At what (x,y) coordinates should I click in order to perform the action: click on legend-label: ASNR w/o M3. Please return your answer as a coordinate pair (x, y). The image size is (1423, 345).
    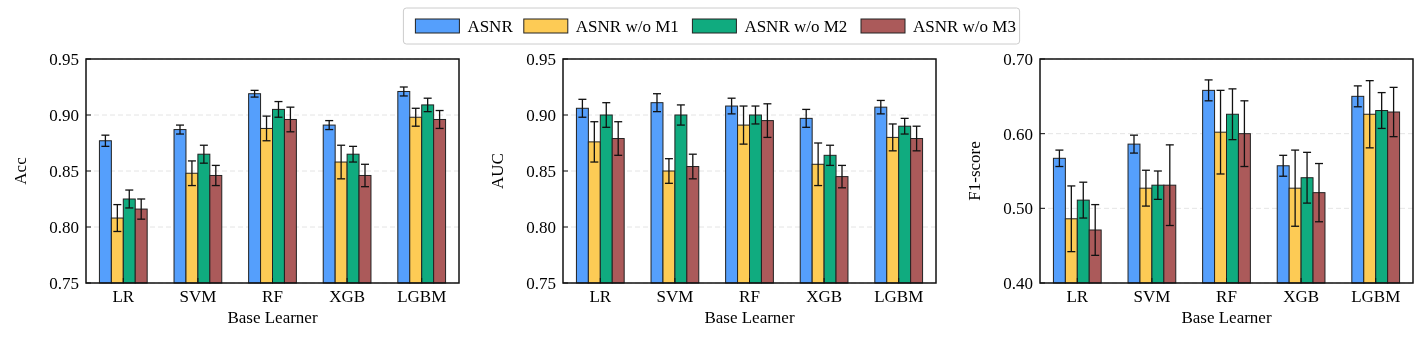
    Looking at the image, I should click on (964, 26).